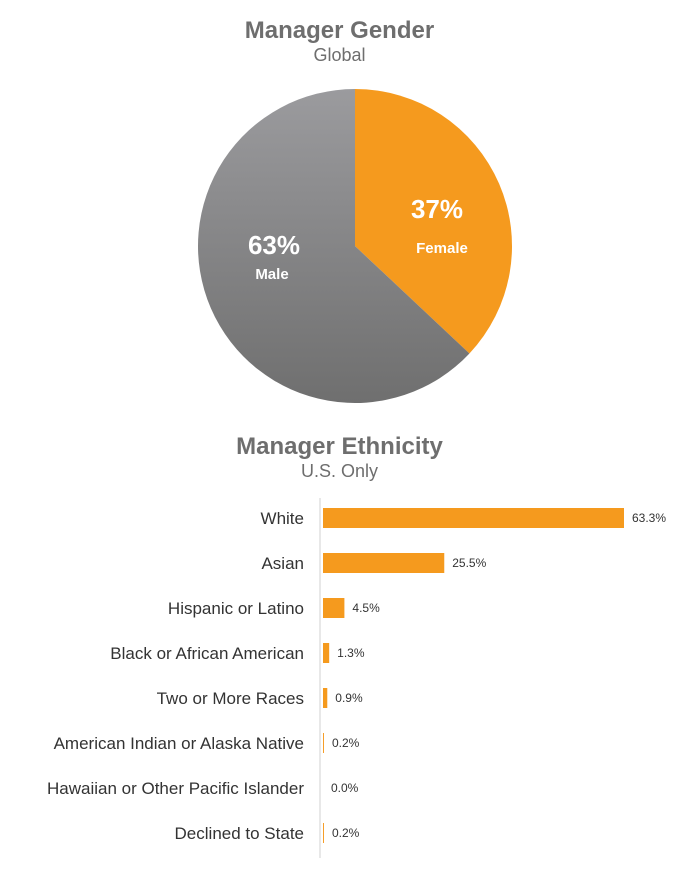 This screenshot has width=679, height=871. What do you see at coordinates (323, 743) in the screenshot?
I see `bar-american-indian-or-alaska-native` at bounding box center [323, 743].